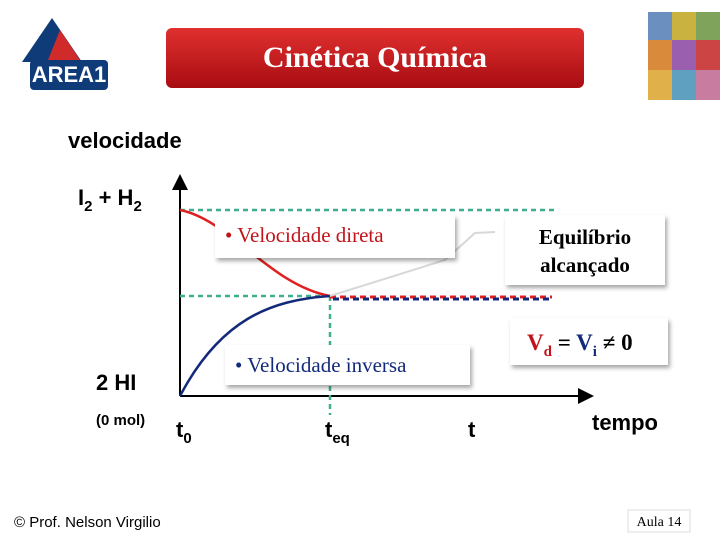  Describe the element at coordinates (548, 352) in the screenshot. I see `subscript: d` at that location.